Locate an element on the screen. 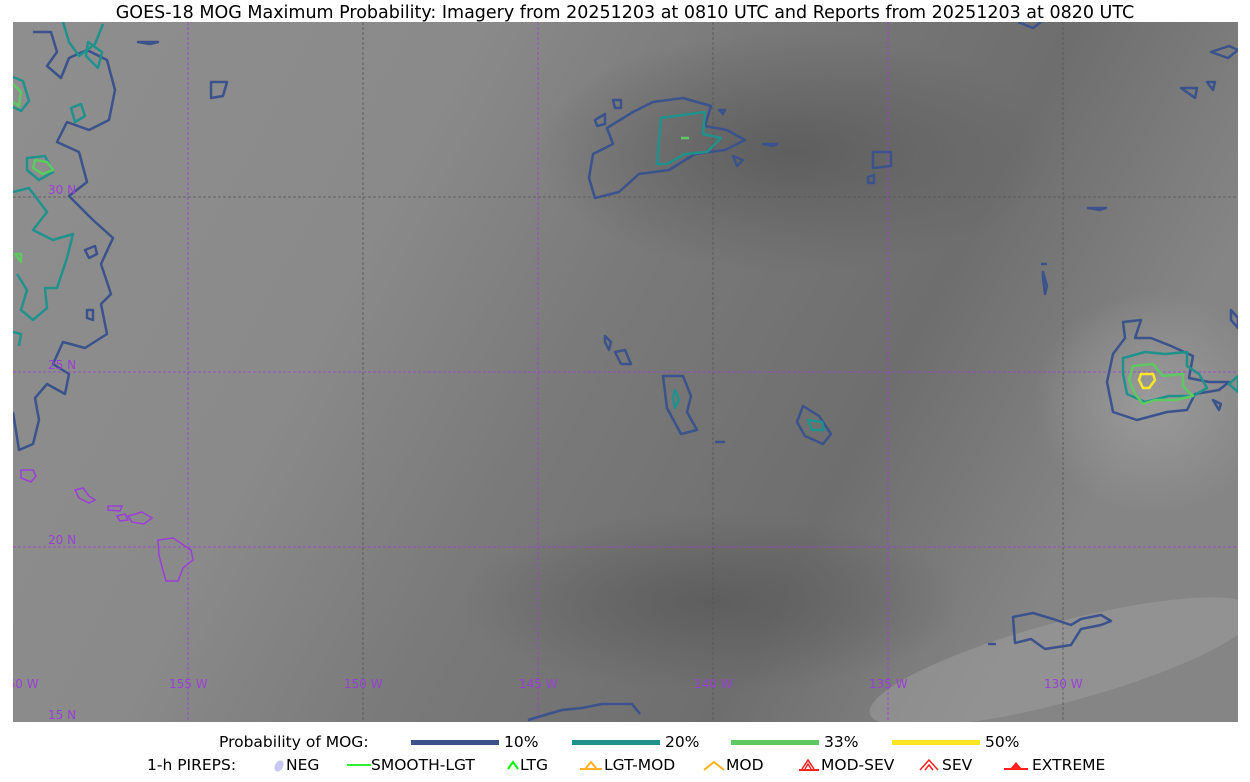  legend-label: MOD is located at coordinates (745, 765).